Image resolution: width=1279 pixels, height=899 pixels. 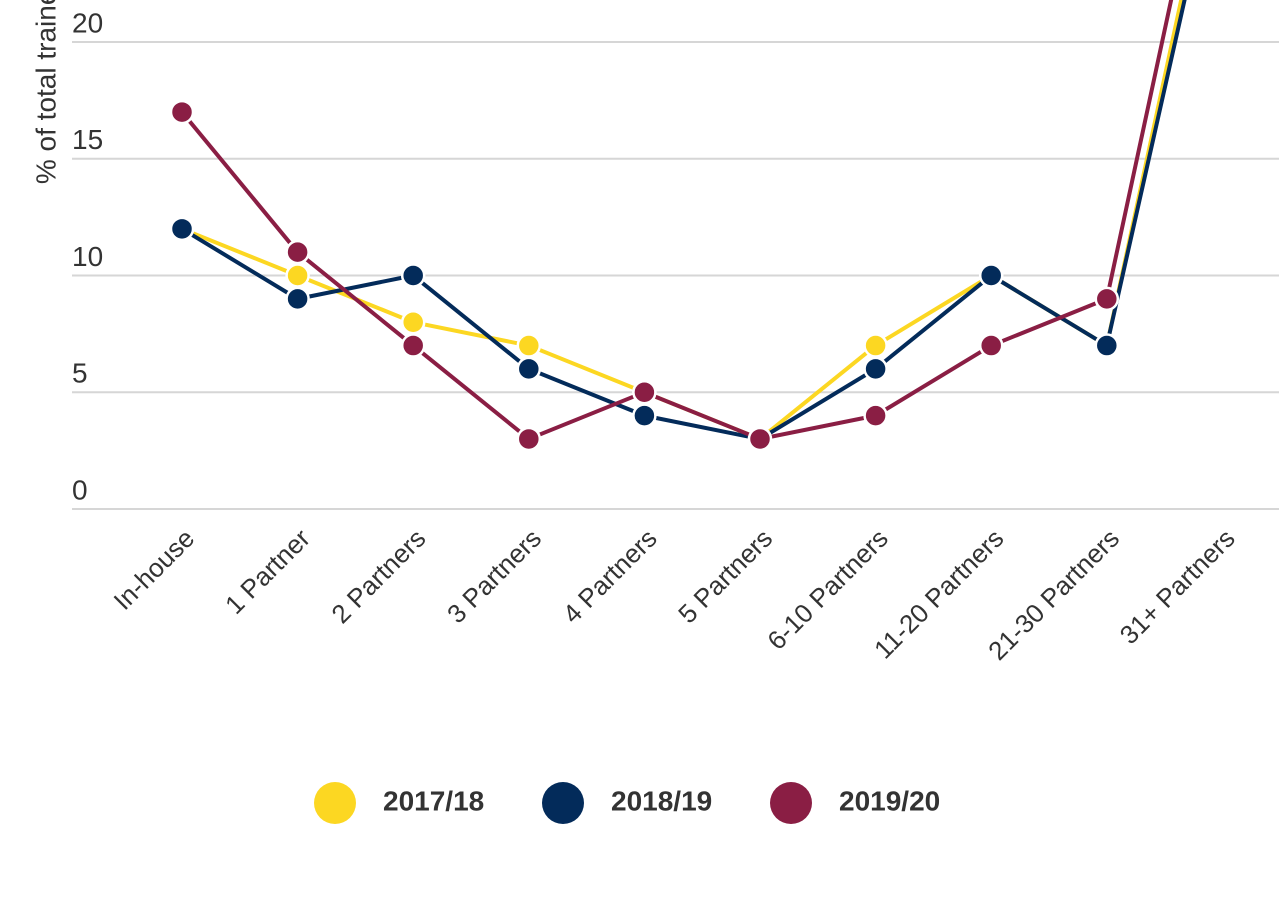 What do you see at coordinates (827, 589) in the screenshot?
I see `x-tick-label: 6-10 Partners` at bounding box center [827, 589].